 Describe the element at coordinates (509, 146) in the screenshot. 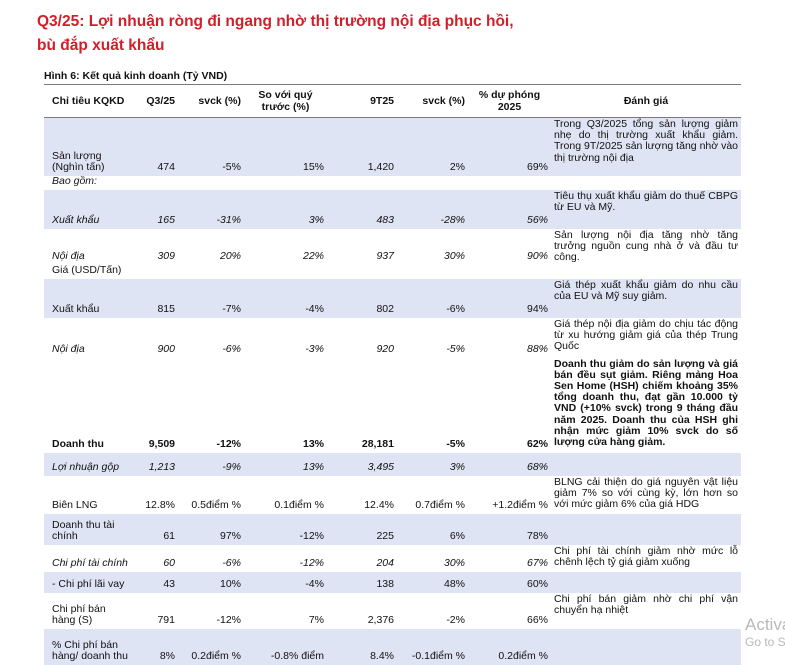

I see `forecast-cell: 69%` at that location.